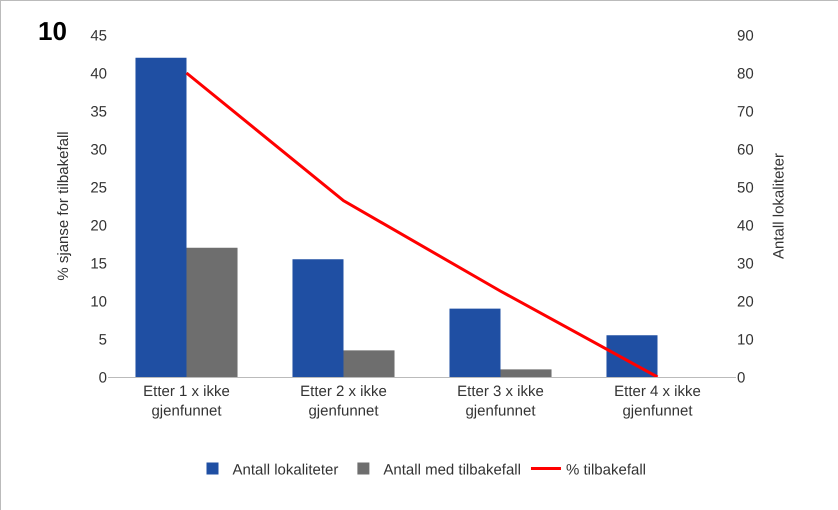 The image size is (838, 510). I want to click on x-tick-label: Etter 2 x ikke gjenfunnet, so click(343, 401).